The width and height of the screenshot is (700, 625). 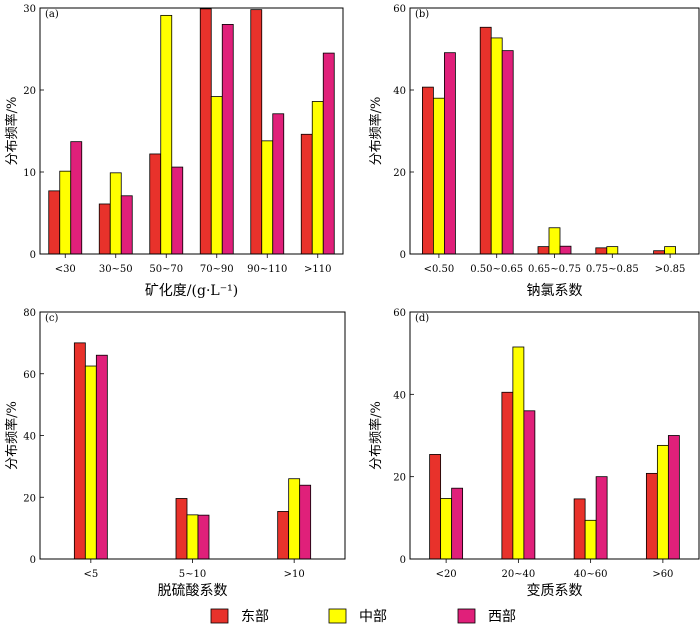 I want to click on x-tick-label: <5, so click(x=90, y=574).